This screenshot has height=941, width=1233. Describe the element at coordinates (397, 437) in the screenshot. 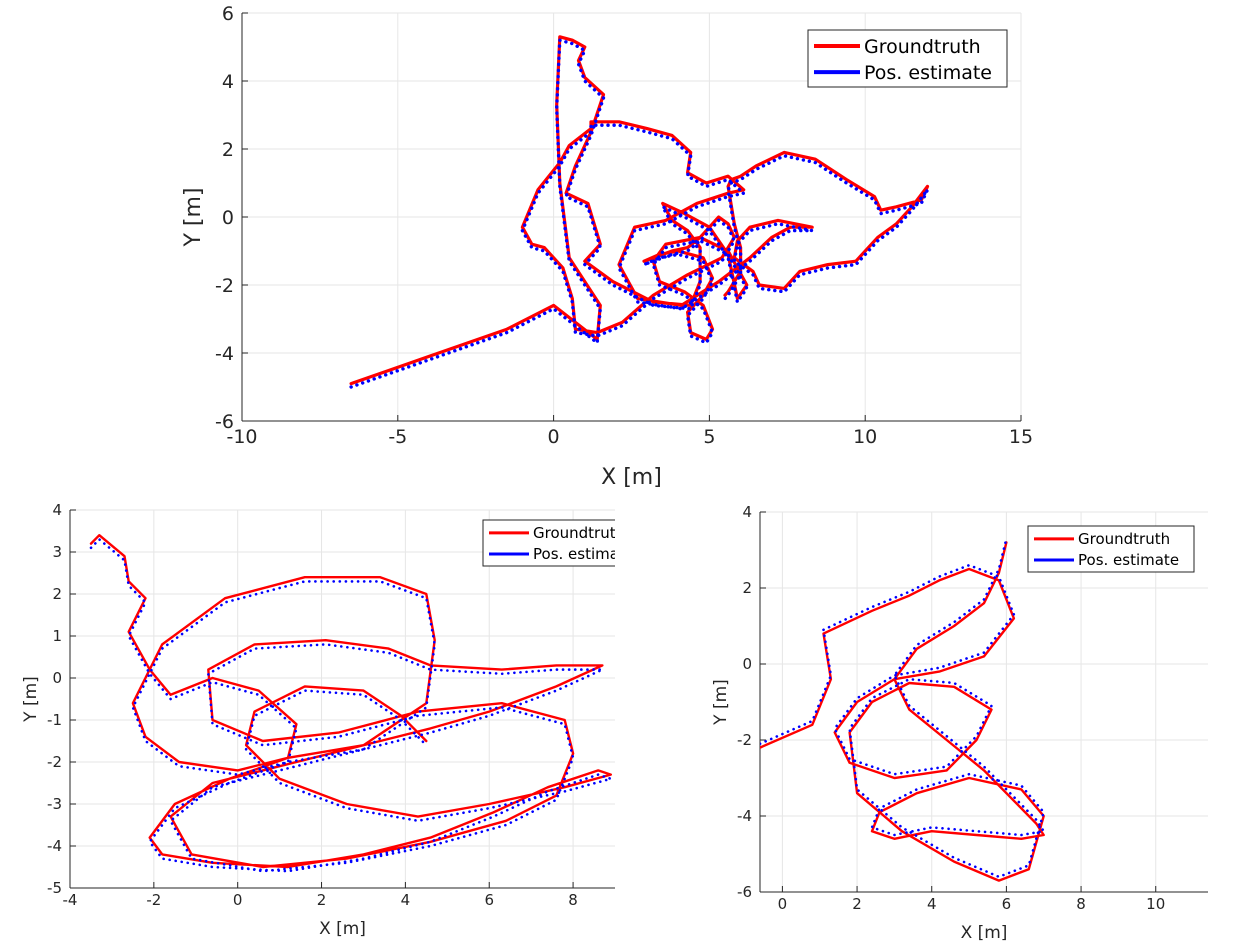

I see `x-tick-label: -5` at that location.